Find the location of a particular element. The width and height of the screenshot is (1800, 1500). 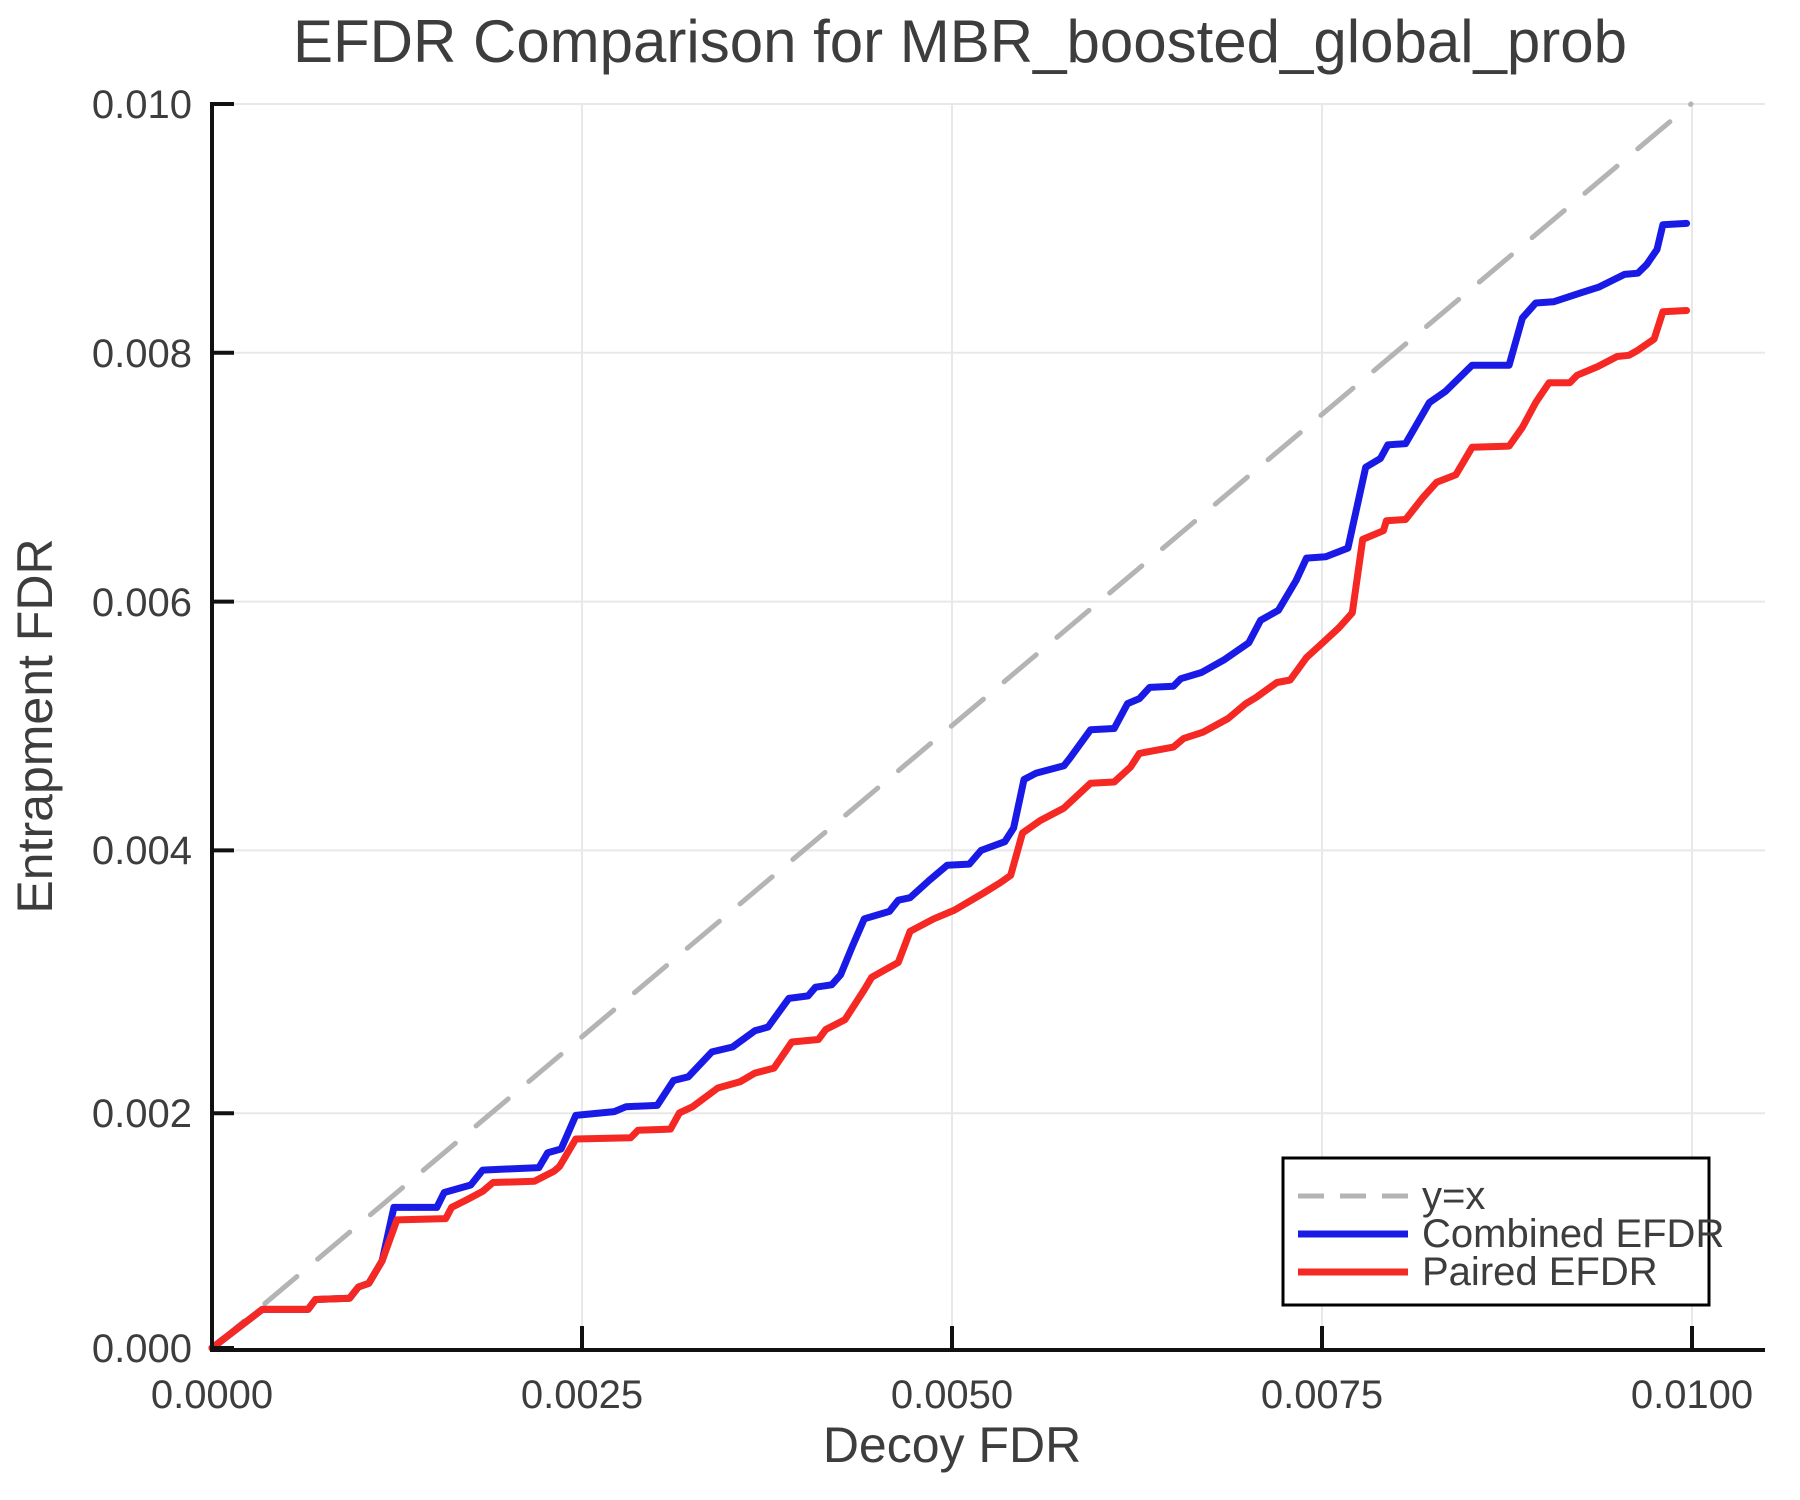

y-tick-label-0008: 0.008 is located at coordinates (142, 354).